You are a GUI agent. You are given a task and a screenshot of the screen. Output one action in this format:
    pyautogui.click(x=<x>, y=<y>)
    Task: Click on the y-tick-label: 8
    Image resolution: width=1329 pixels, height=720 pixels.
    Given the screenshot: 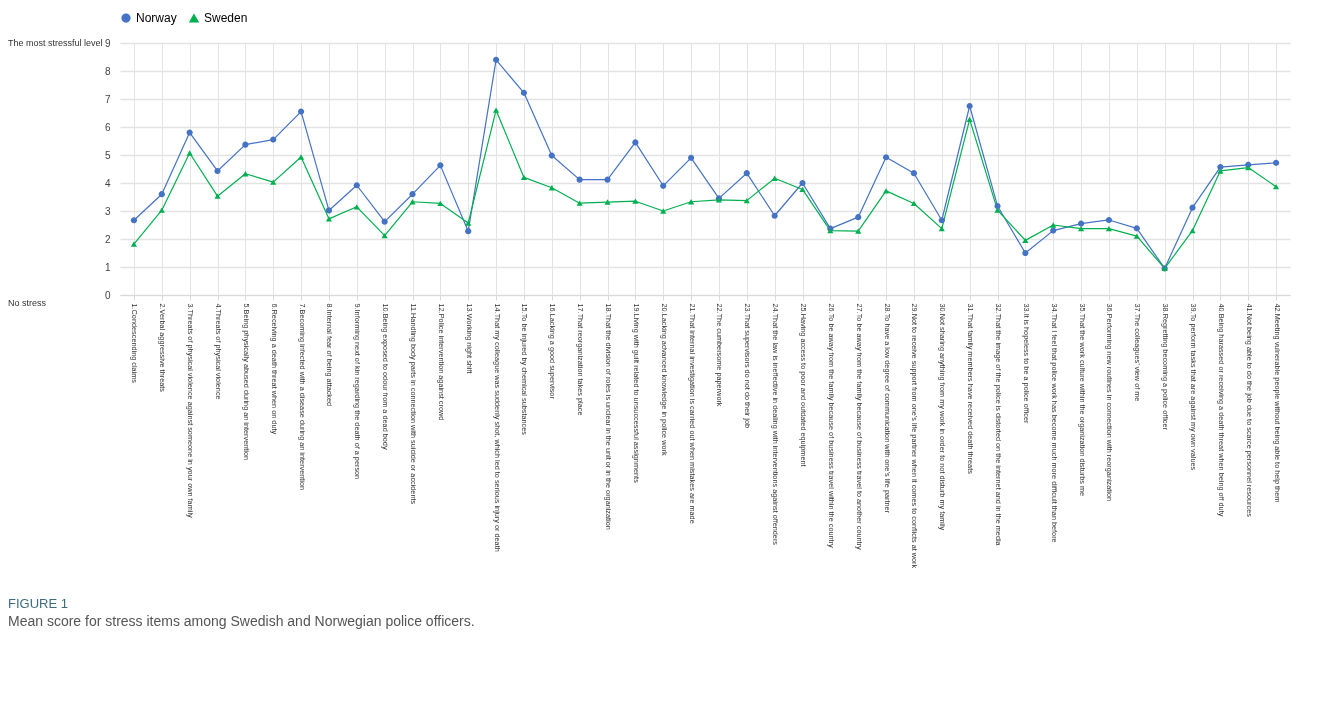 What is the action you would take?
    pyautogui.click(x=107, y=71)
    